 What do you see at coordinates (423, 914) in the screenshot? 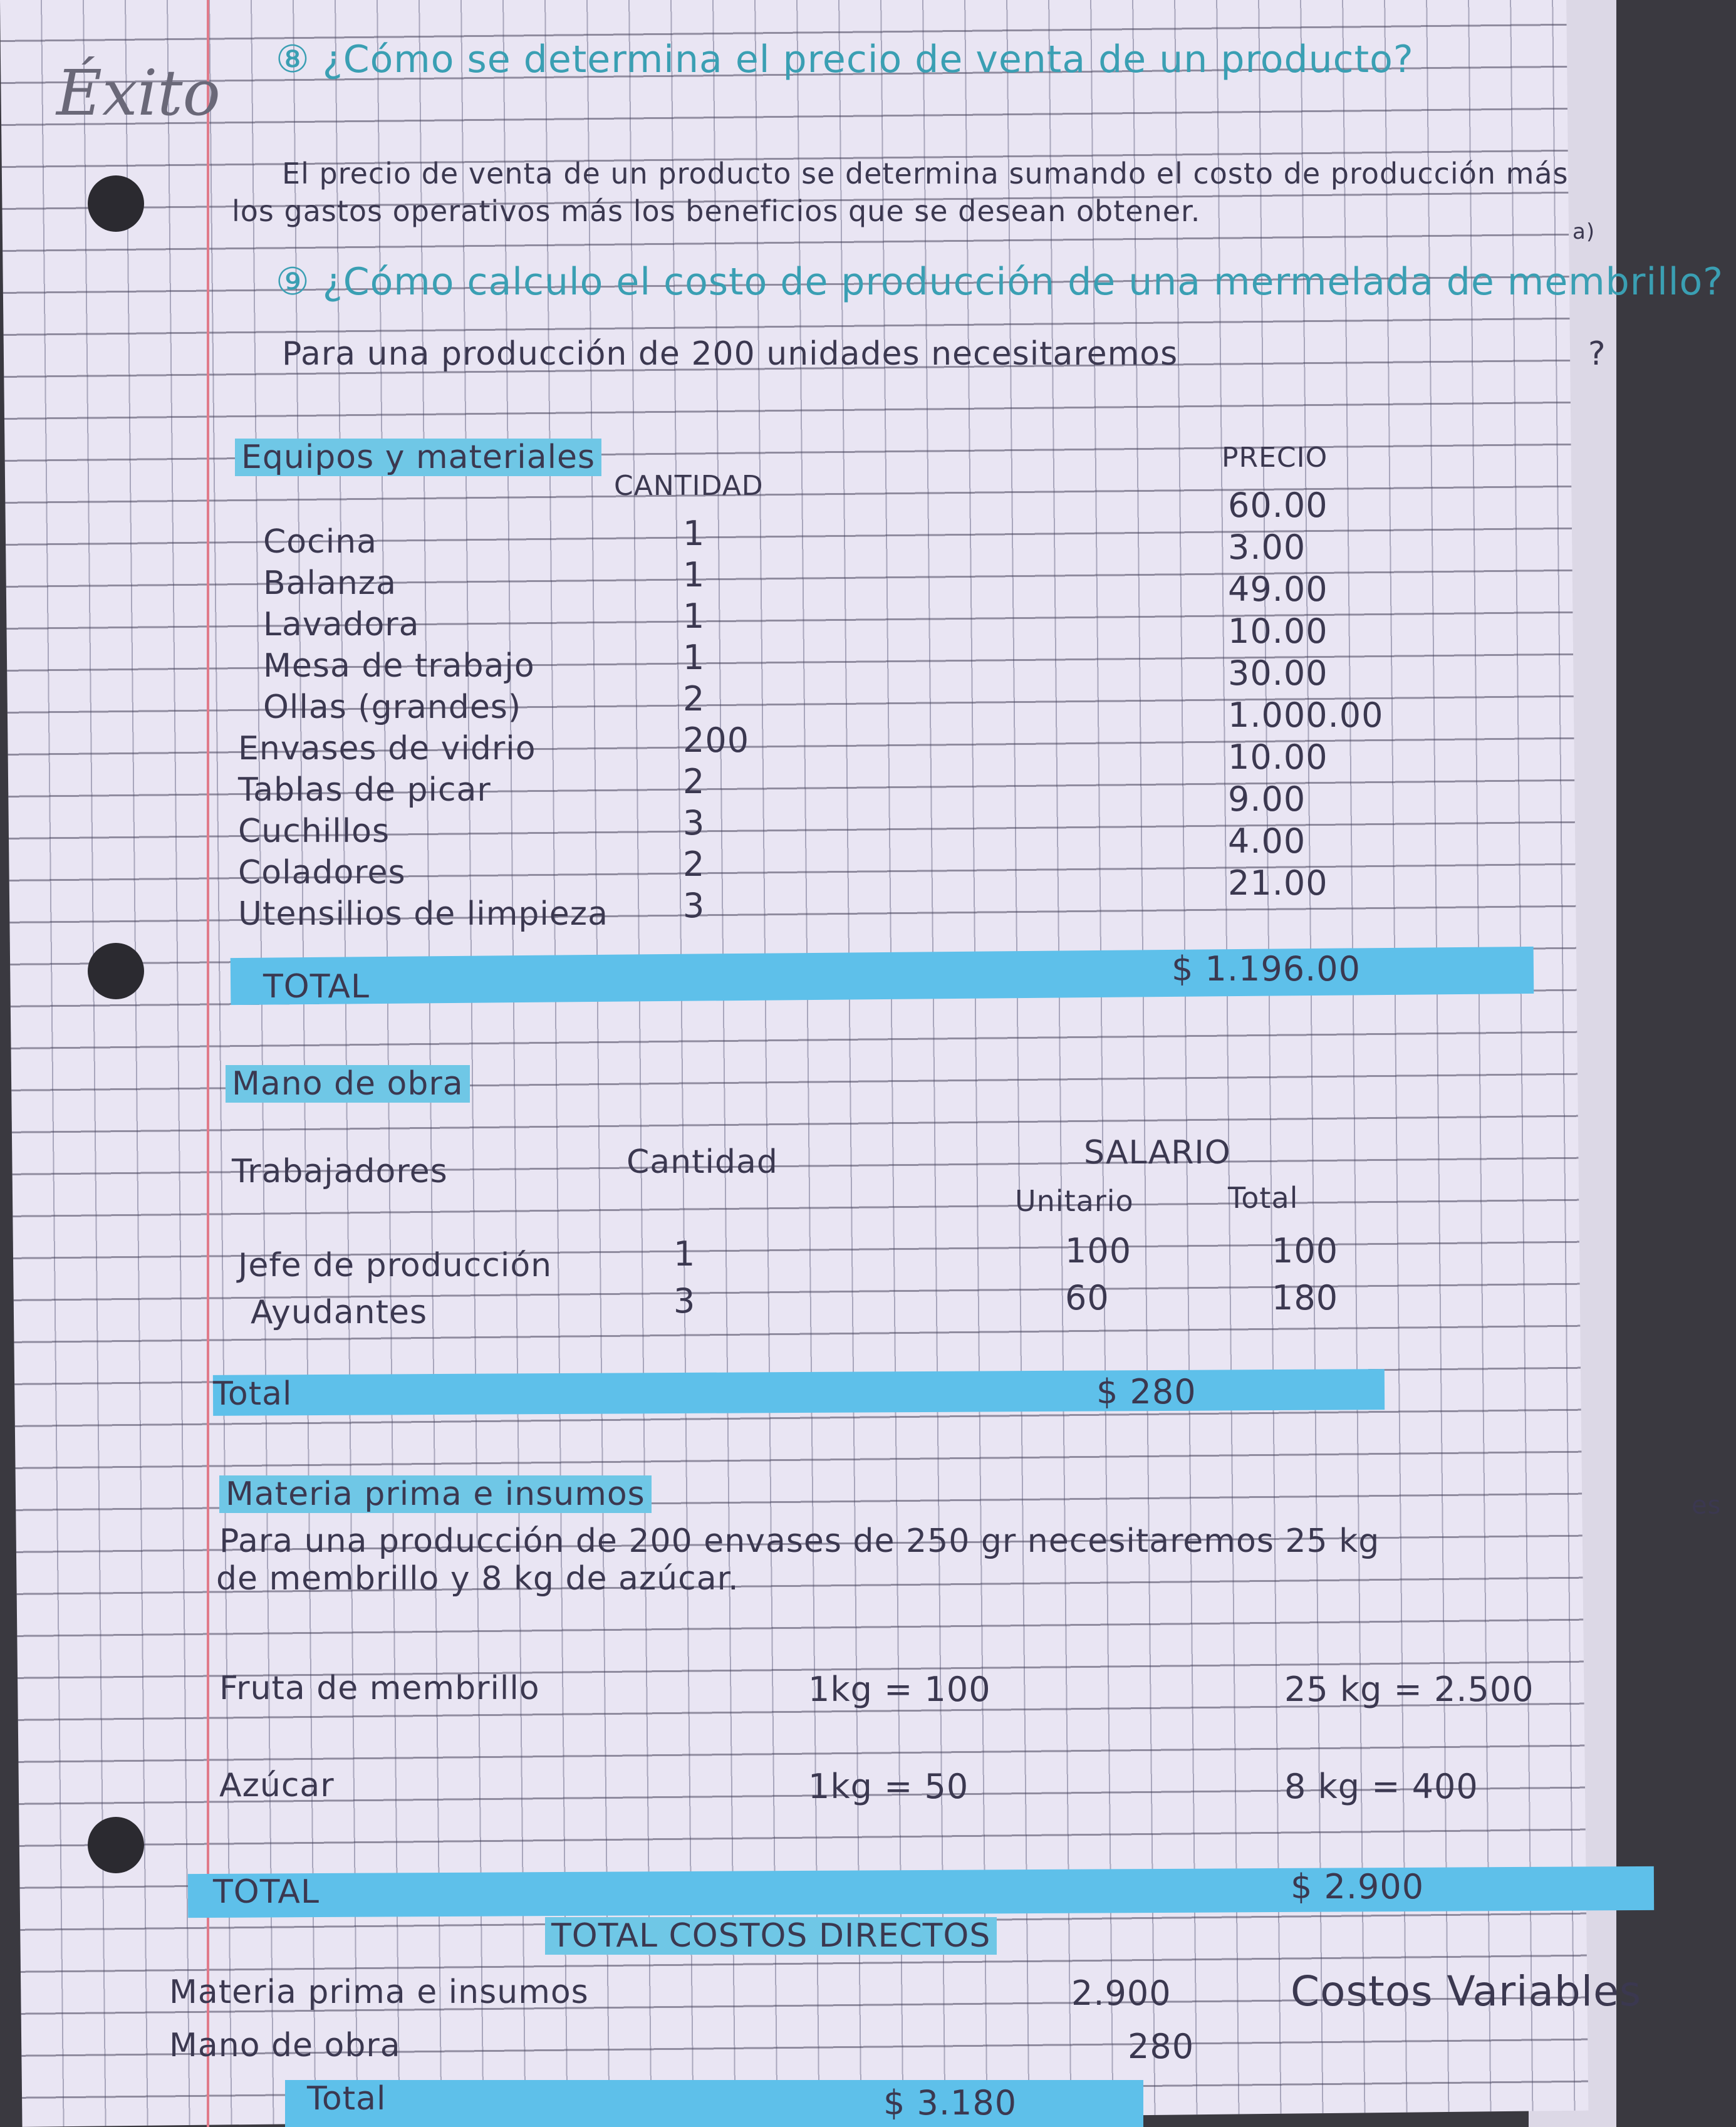
I see `equipment-name: Utensilios de limpieza` at bounding box center [423, 914].